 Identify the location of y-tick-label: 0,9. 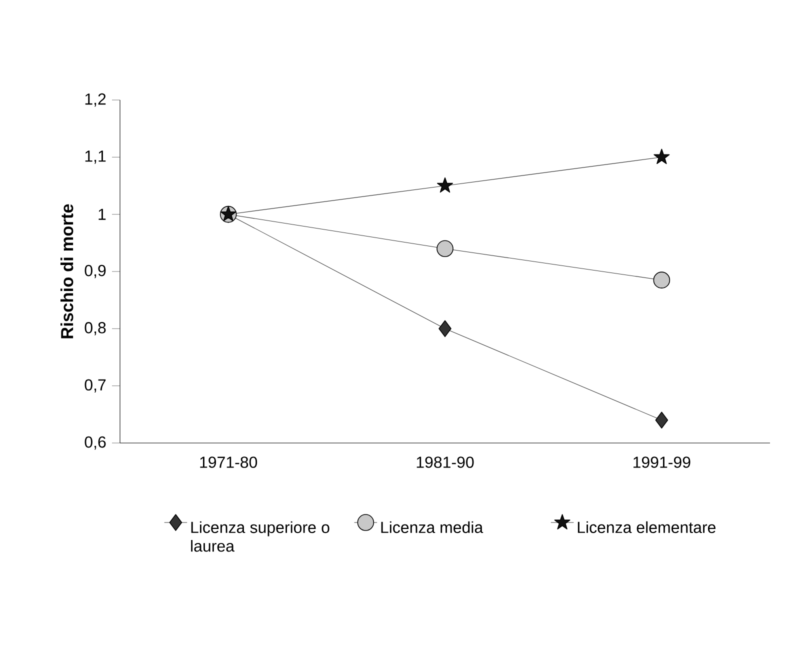
(95, 271).